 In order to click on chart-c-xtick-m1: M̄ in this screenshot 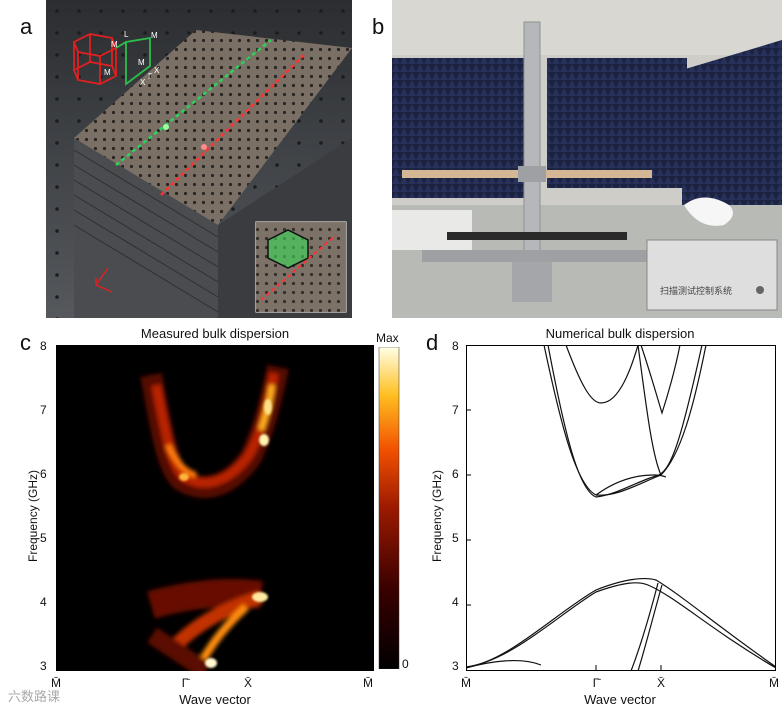, I will do `click(56, 683)`.